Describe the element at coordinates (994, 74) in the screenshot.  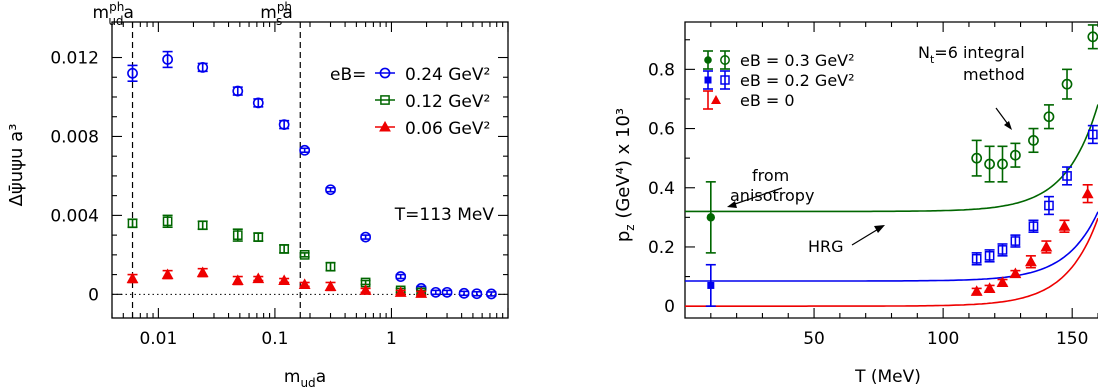
I see `right-annotation-integral-line2: method` at that location.